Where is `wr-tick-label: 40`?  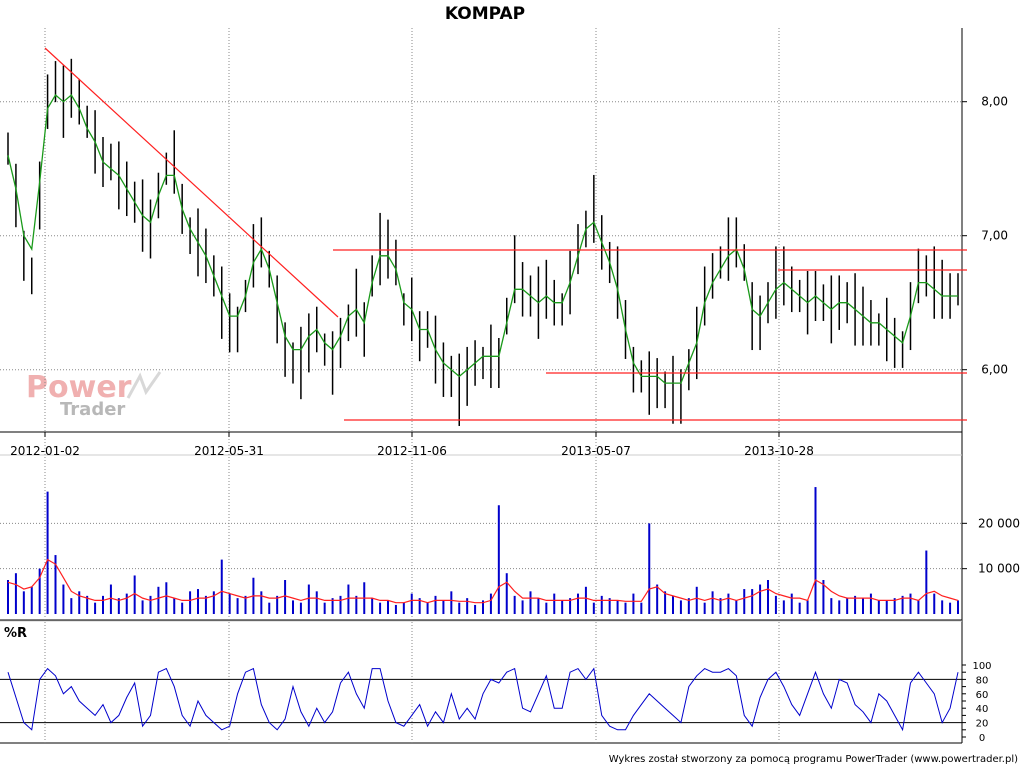 wr-tick-label: 40 is located at coordinates (982, 709).